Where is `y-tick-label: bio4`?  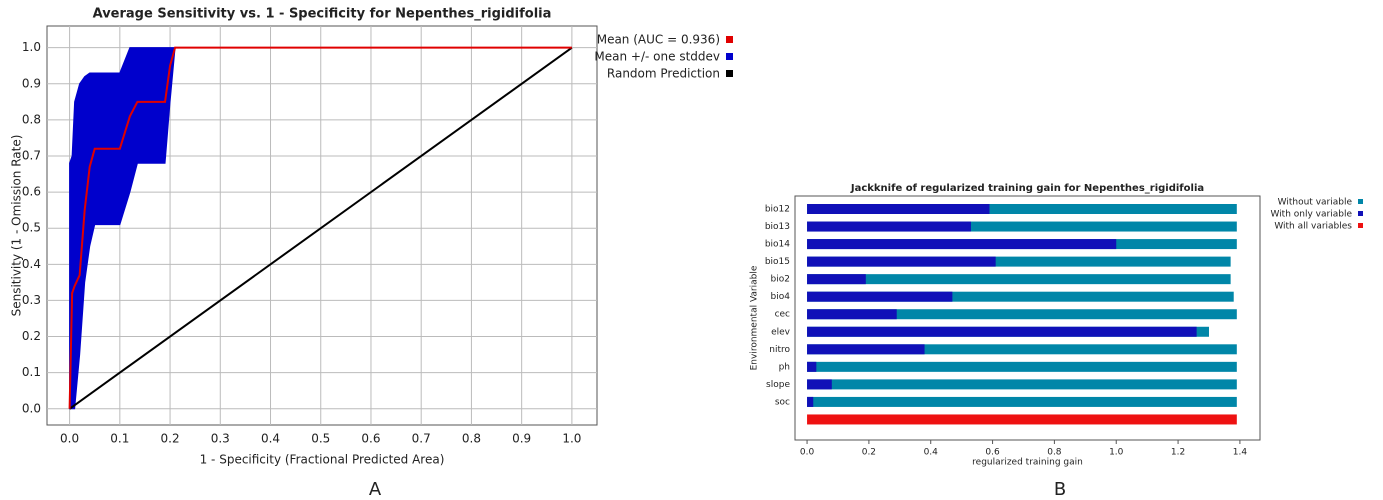 y-tick-label: bio4 is located at coordinates (781, 297).